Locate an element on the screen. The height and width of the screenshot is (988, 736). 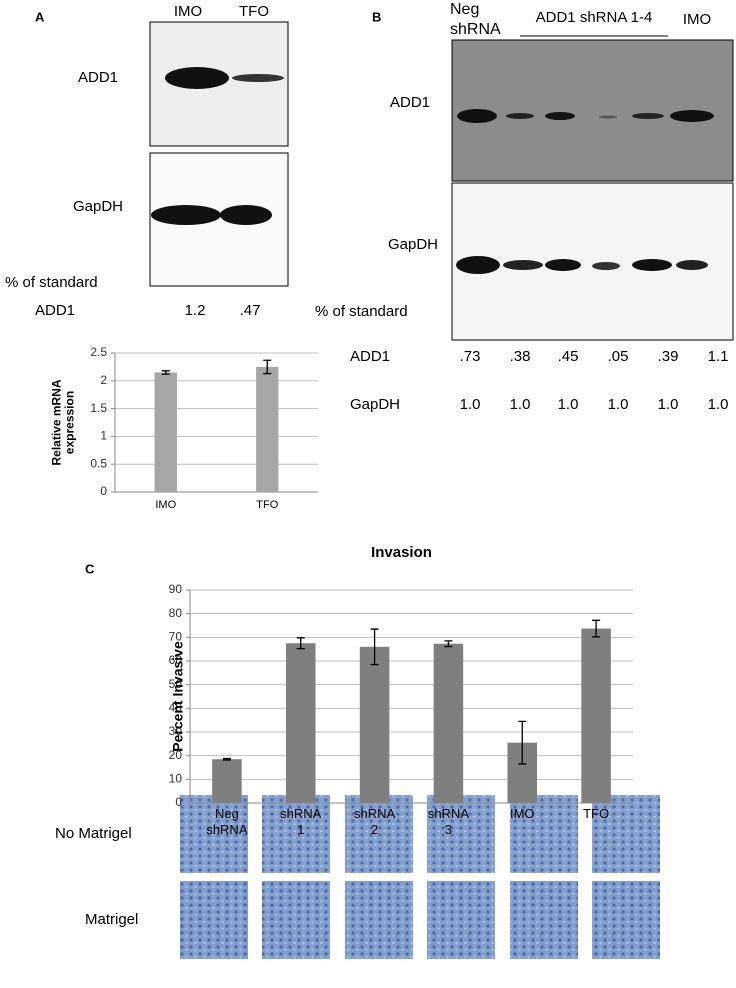
quant-value: .38 is located at coordinates (520, 356).